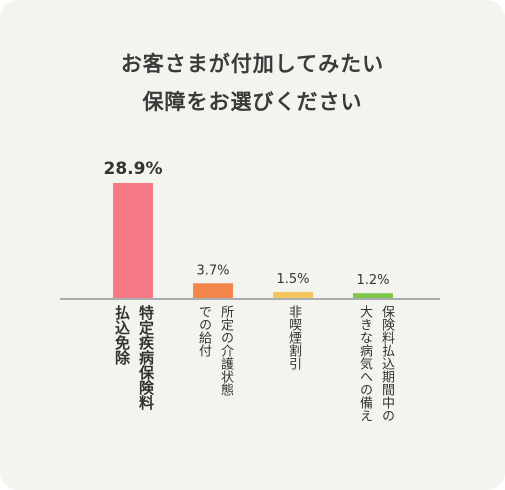  I want to click on category-label-2-line-1: 非喫煙割引, so click(293, 337).